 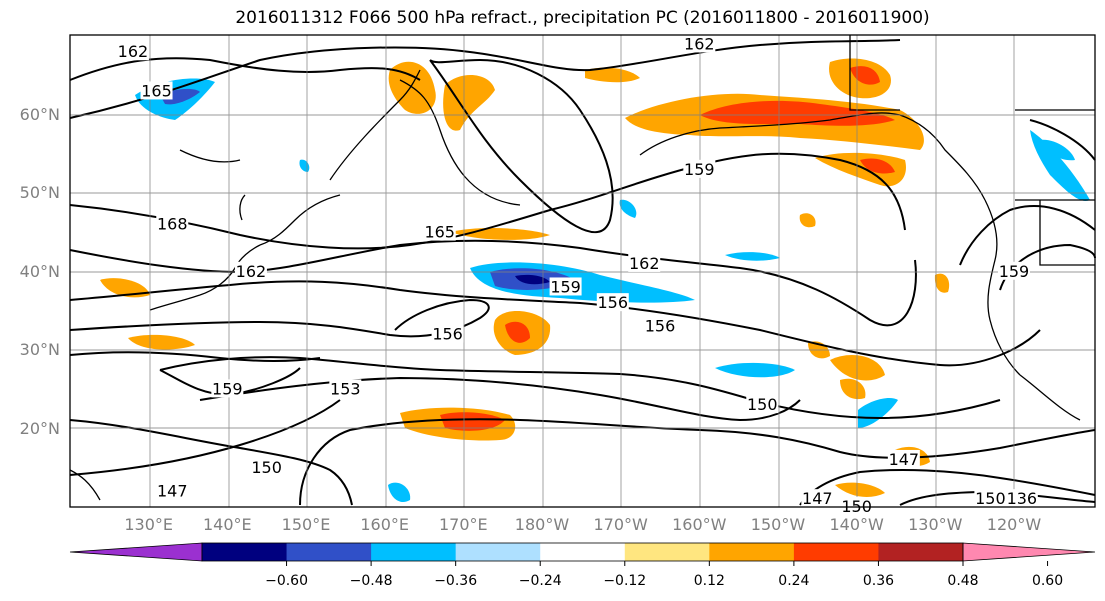 I want to click on longitude-label: 130°W, so click(x=935, y=524).